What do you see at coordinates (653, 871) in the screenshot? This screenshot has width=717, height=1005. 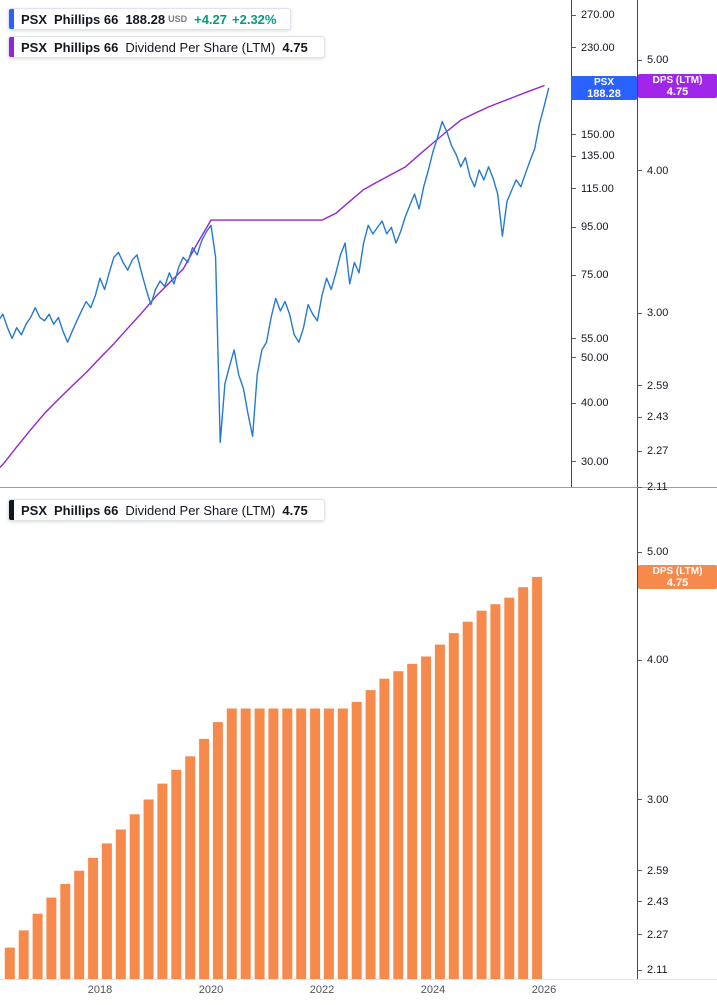 I see `axis-tick: 2.59` at bounding box center [653, 871].